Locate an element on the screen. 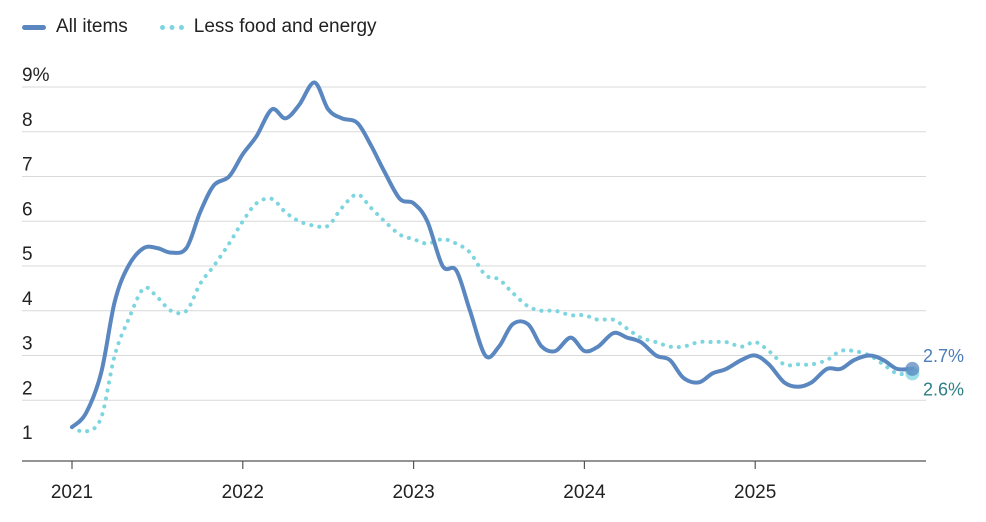  y-axis-ticks: 9% 8 7 6 5 4 3 2 1 is located at coordinates (36, 254).